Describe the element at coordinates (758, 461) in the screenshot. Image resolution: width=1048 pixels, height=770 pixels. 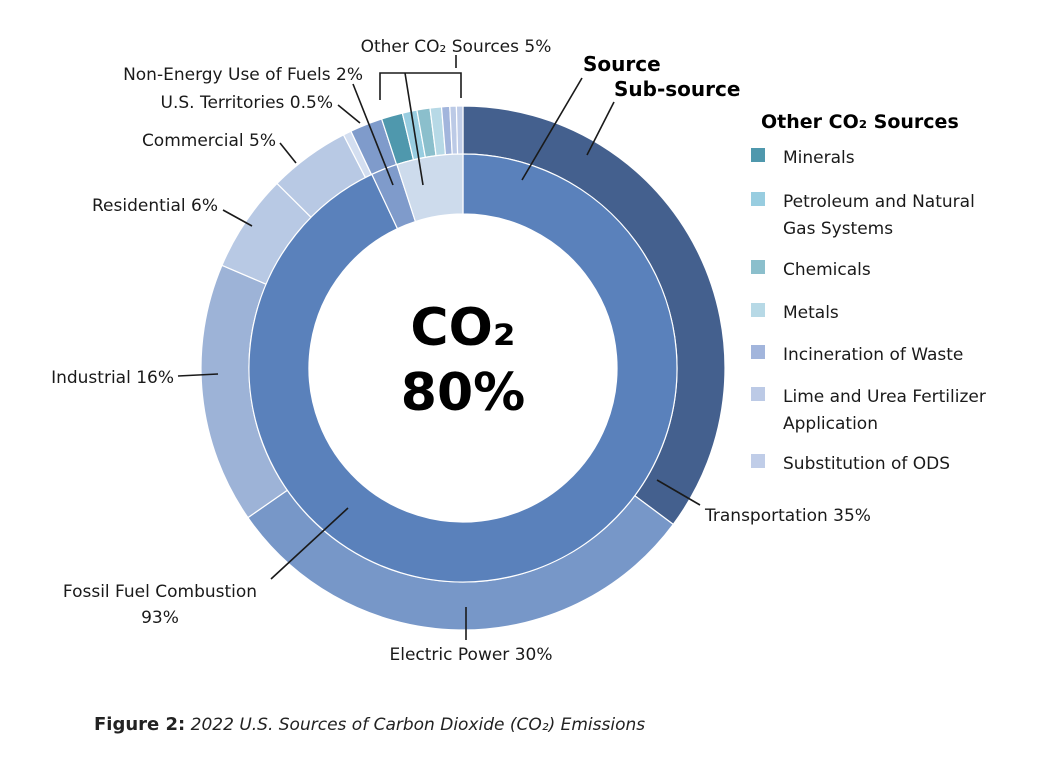
I see `legend-swatch-substitution-of-ods` at that location.